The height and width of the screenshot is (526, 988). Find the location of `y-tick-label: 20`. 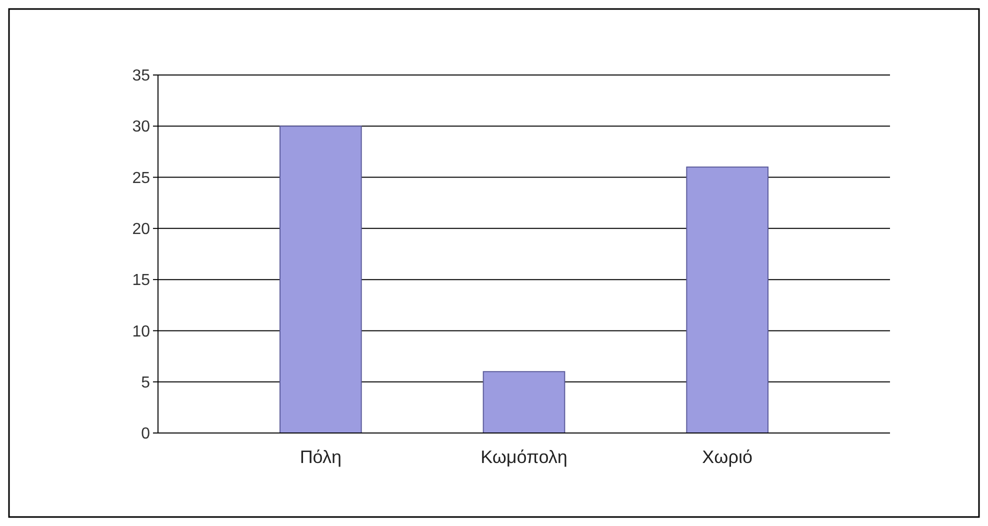

y-tick-label: 20 is located at coordinates (141, 229).